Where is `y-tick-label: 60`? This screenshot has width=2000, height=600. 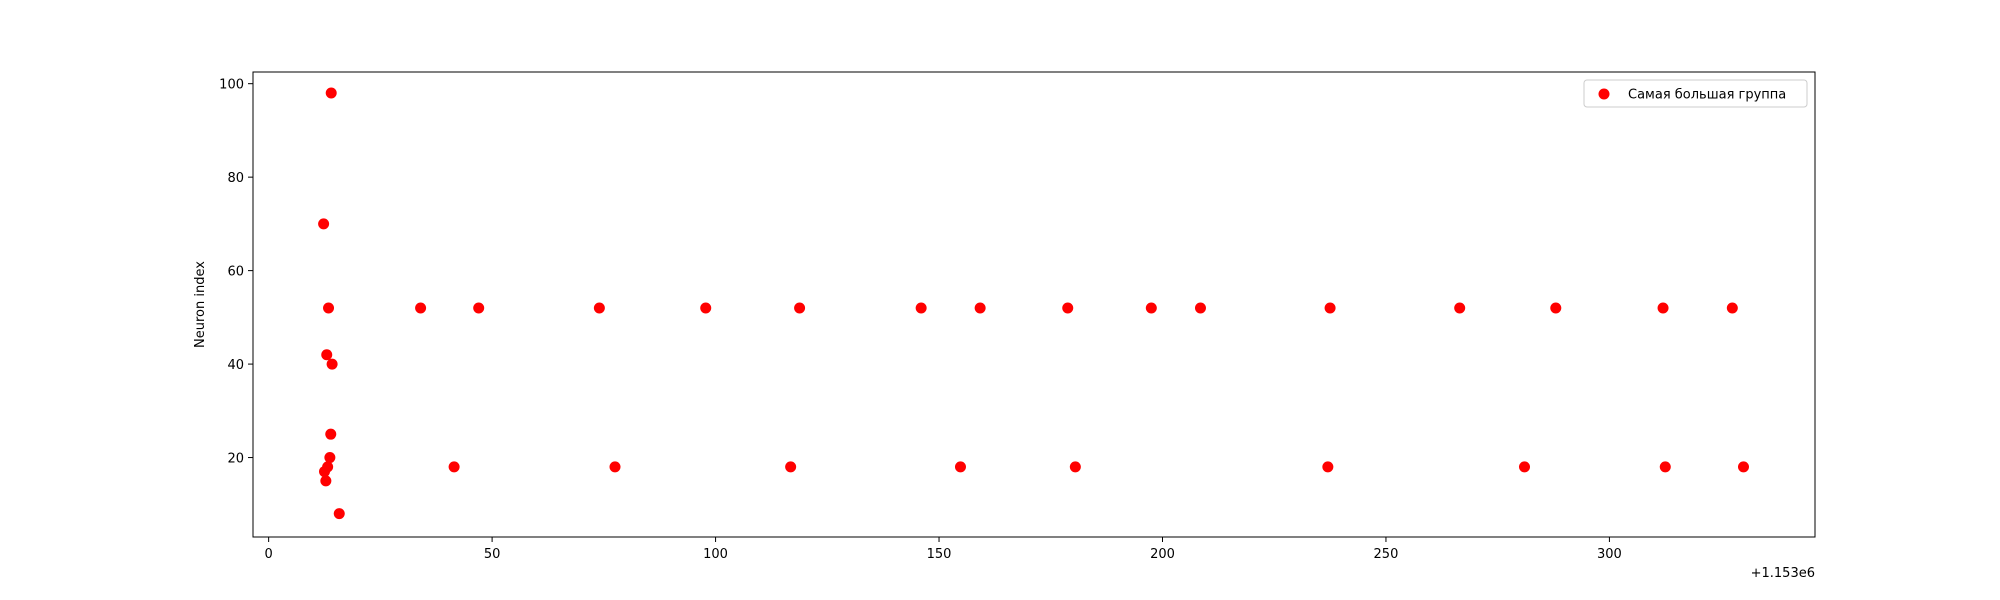 y-tick-label: 60 is located at coordinates (235, 272).